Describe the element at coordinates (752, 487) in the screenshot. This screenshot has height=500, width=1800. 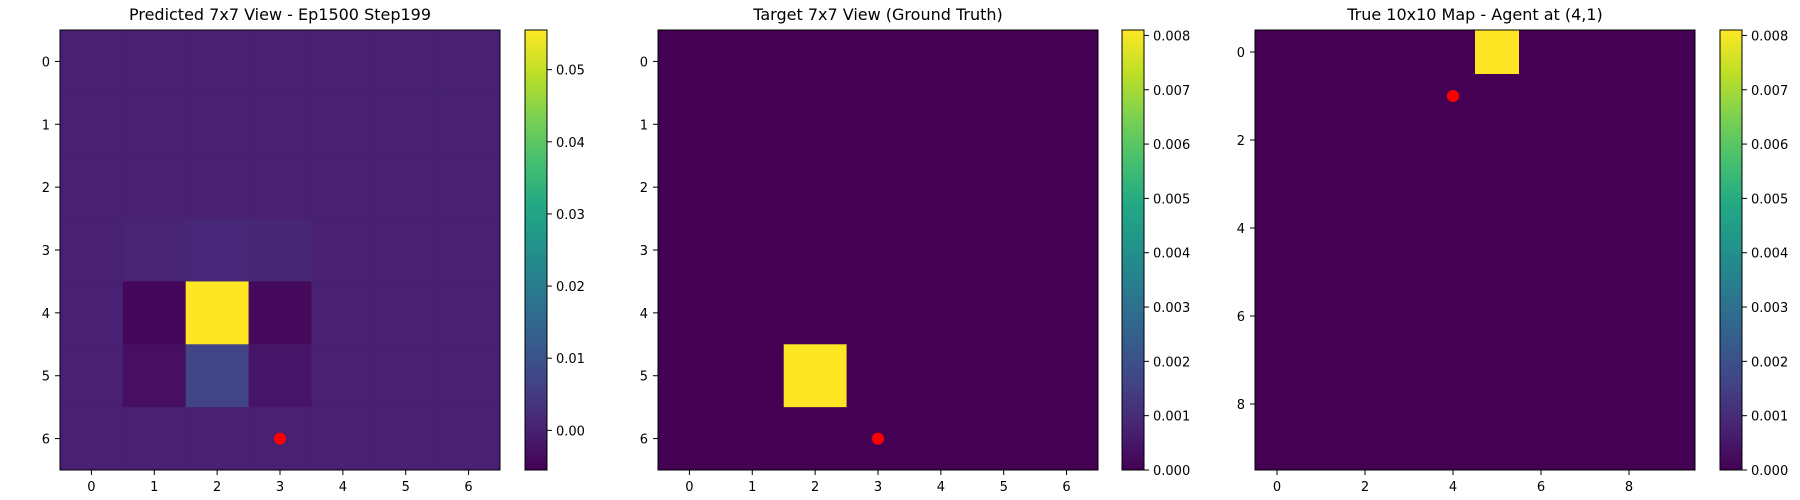
I see `x-tick-label: 1` at that location.